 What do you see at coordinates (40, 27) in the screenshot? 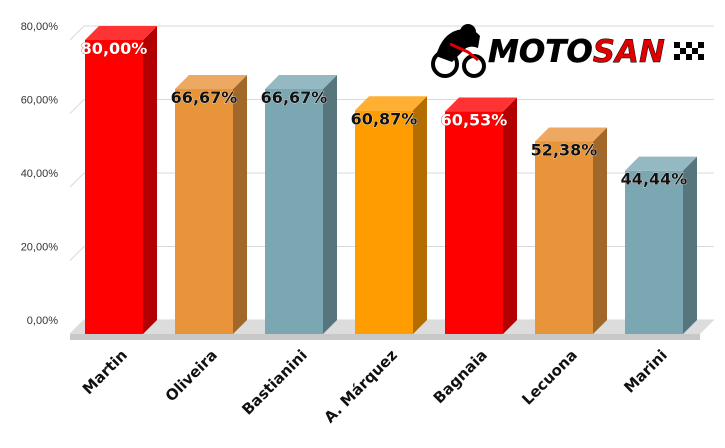
I see `y-tick-label: 80,00%` at bounding box center [40, 27].